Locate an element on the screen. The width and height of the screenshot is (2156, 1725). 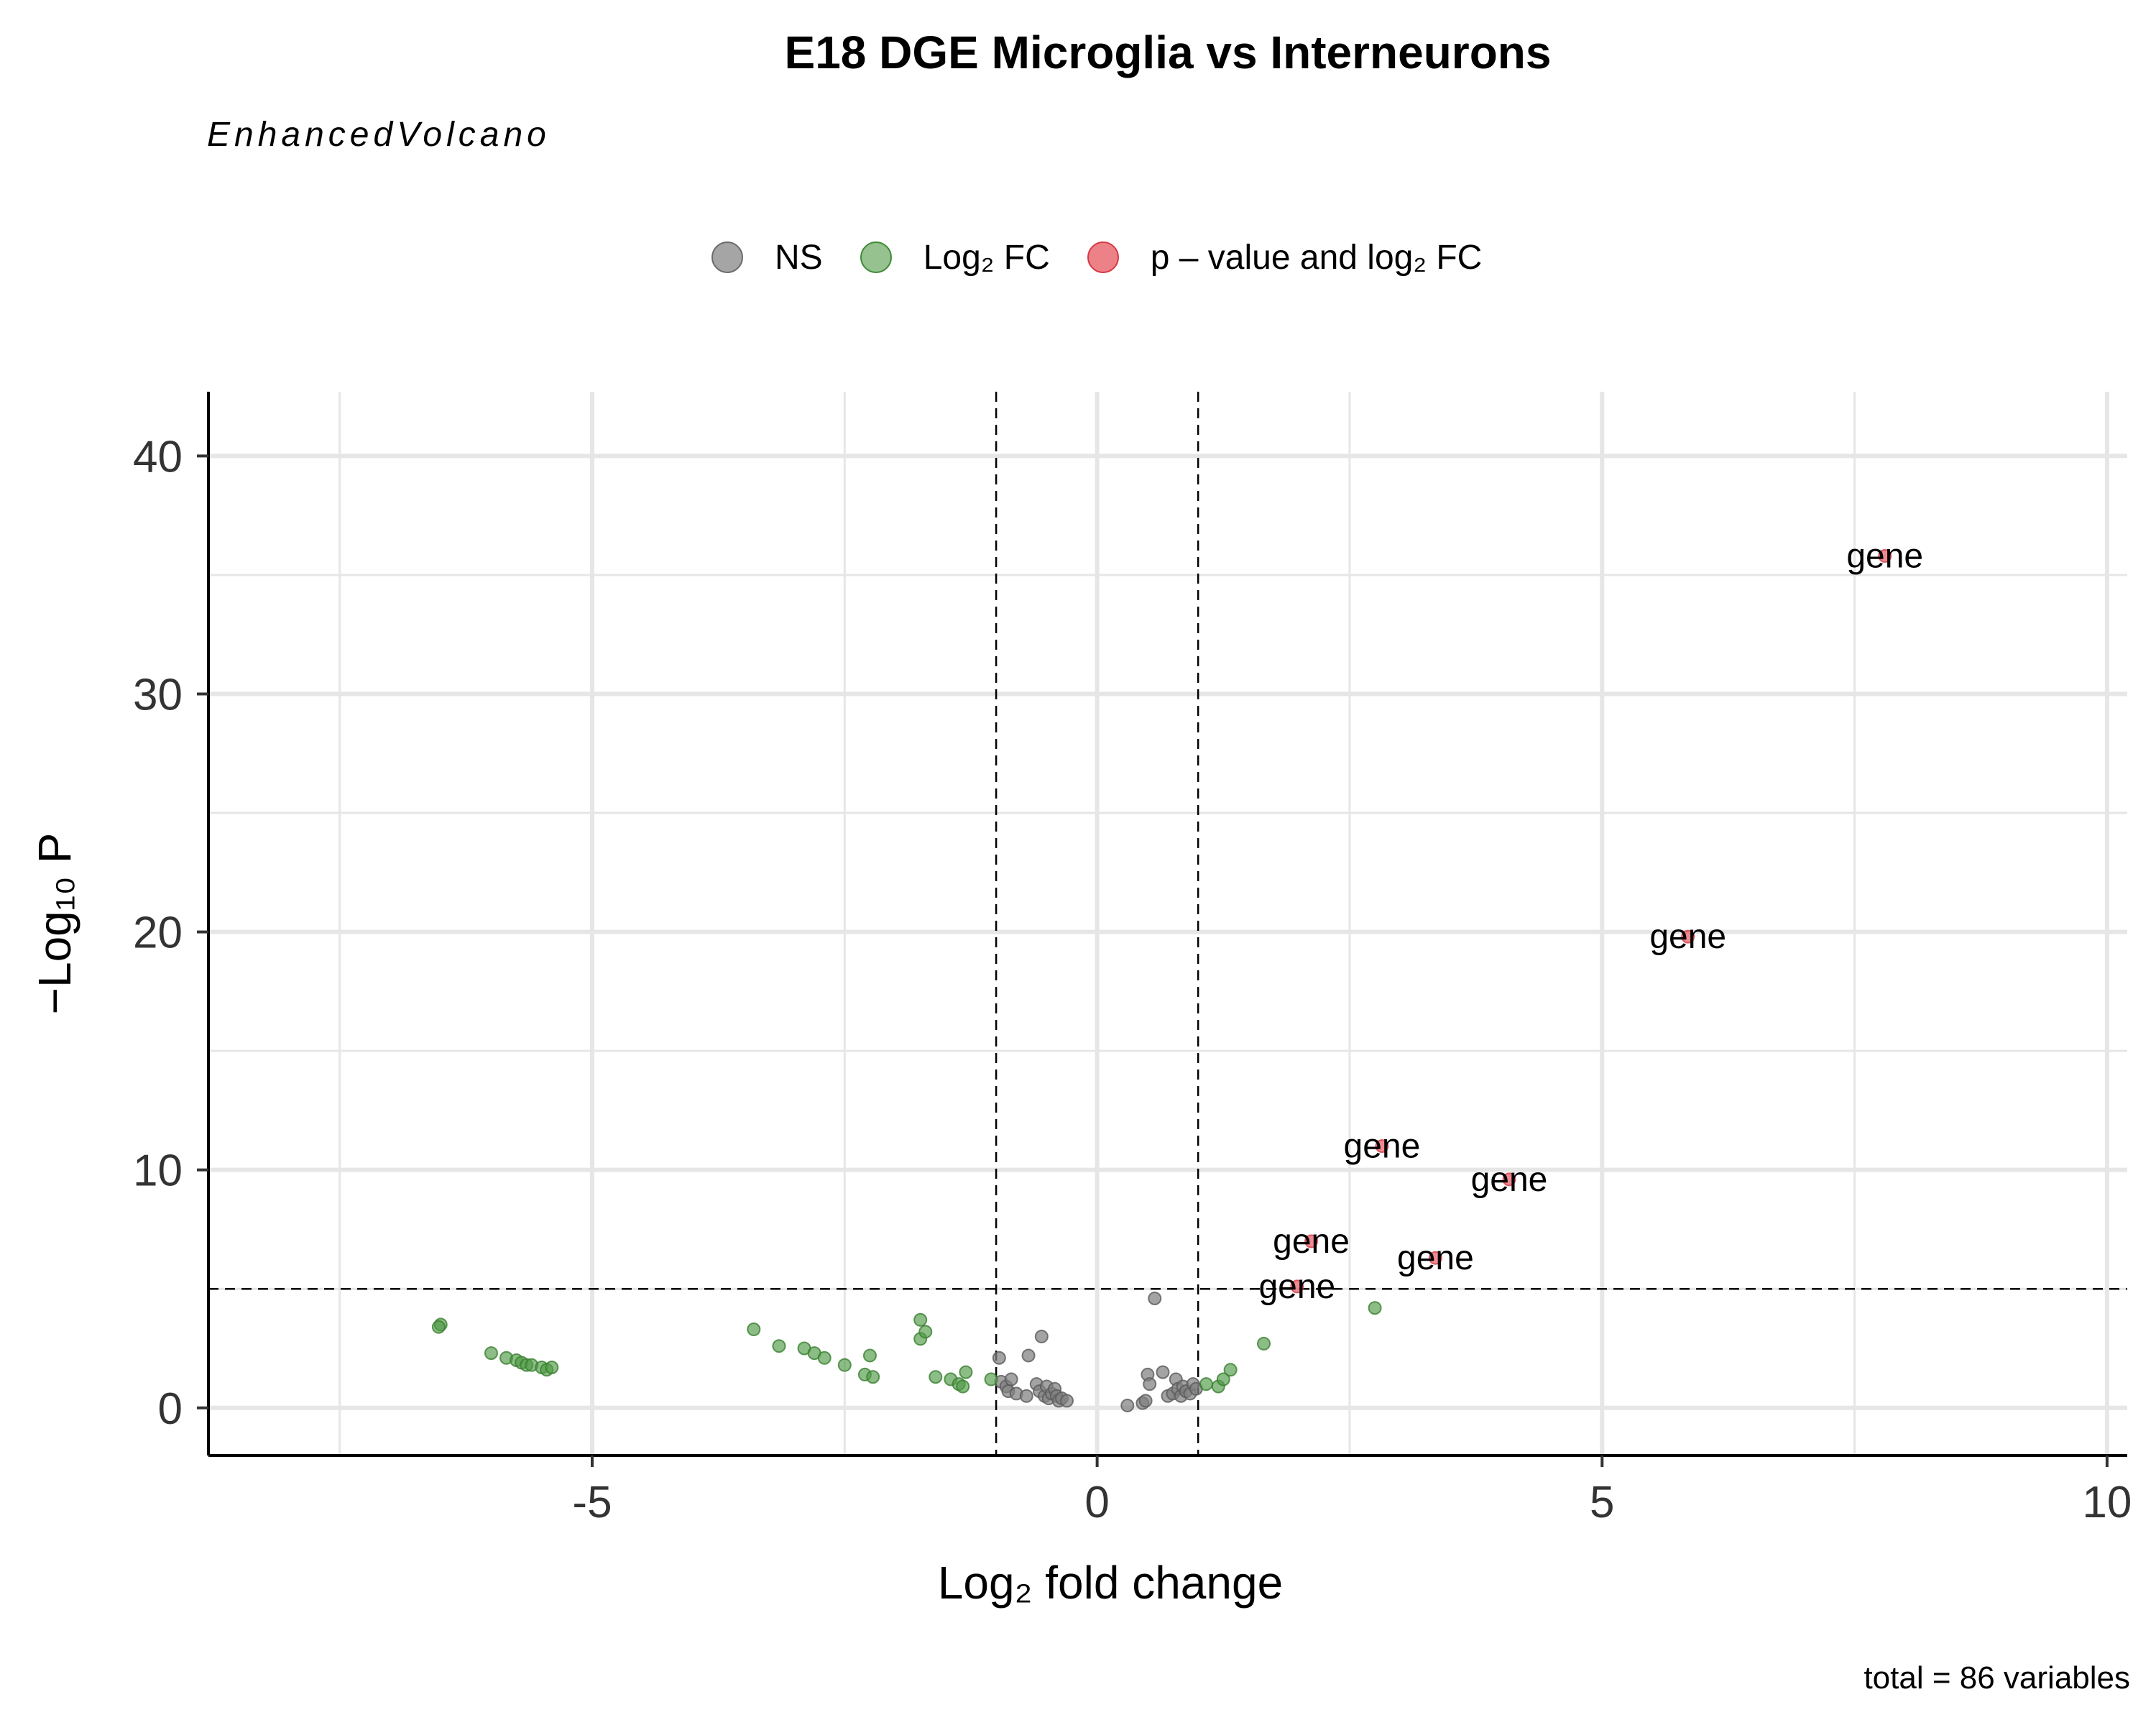
legend-item-log2fc: Log₂ FC is located at coordinates (955, 257).